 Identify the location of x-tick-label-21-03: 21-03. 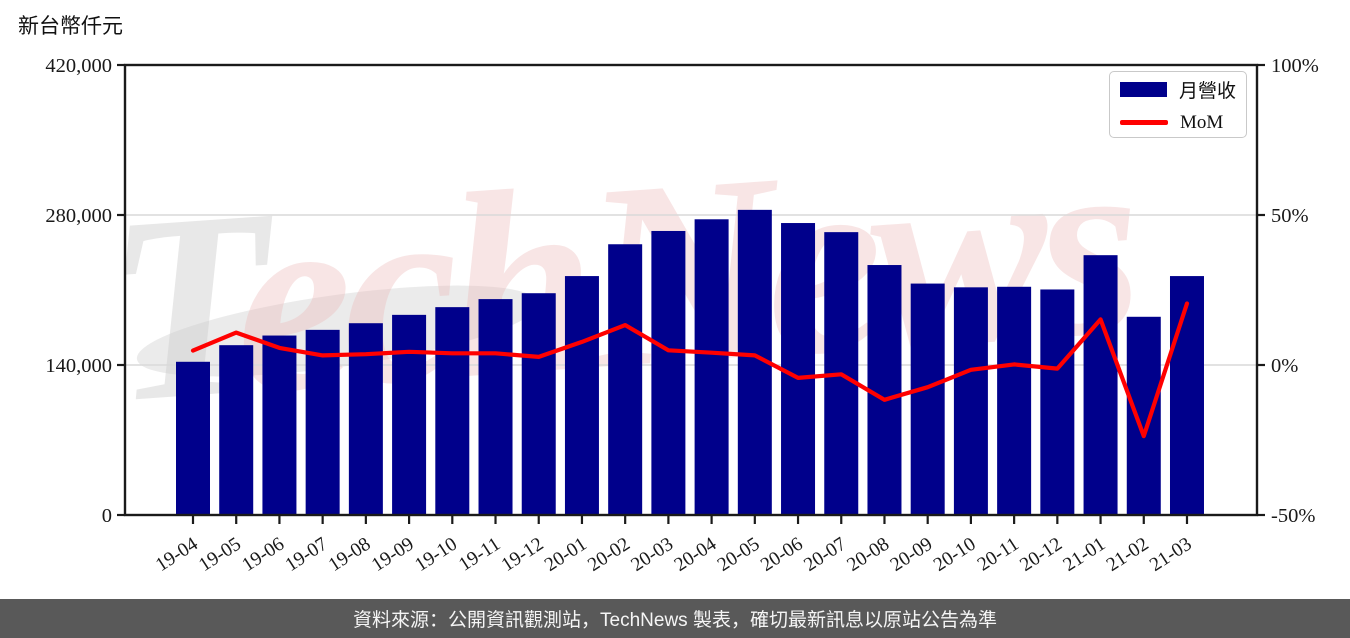
(1171, 555).